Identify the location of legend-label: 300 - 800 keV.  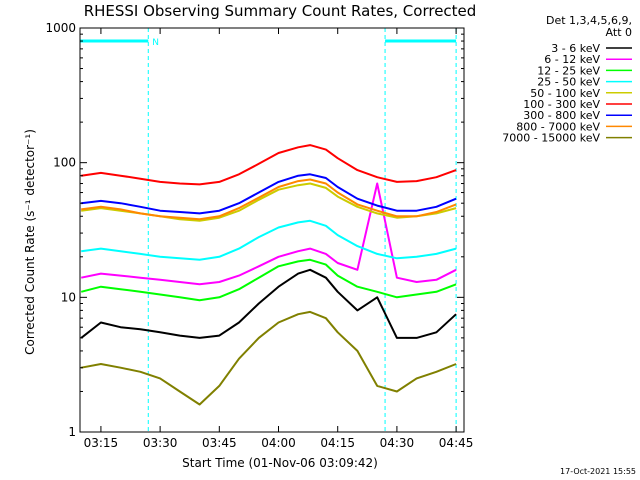
(561, 115).